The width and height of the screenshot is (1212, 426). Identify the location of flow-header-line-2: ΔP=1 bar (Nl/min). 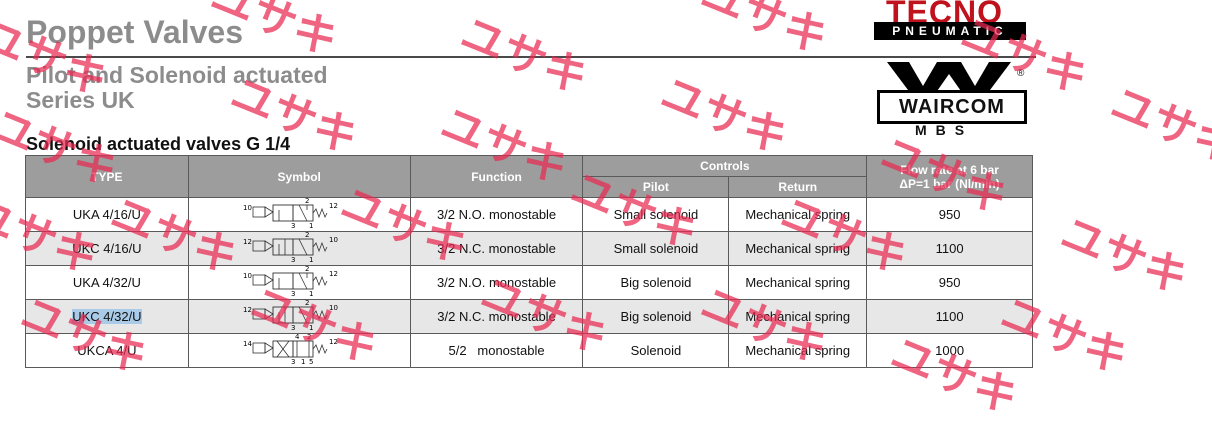
(949, 183).